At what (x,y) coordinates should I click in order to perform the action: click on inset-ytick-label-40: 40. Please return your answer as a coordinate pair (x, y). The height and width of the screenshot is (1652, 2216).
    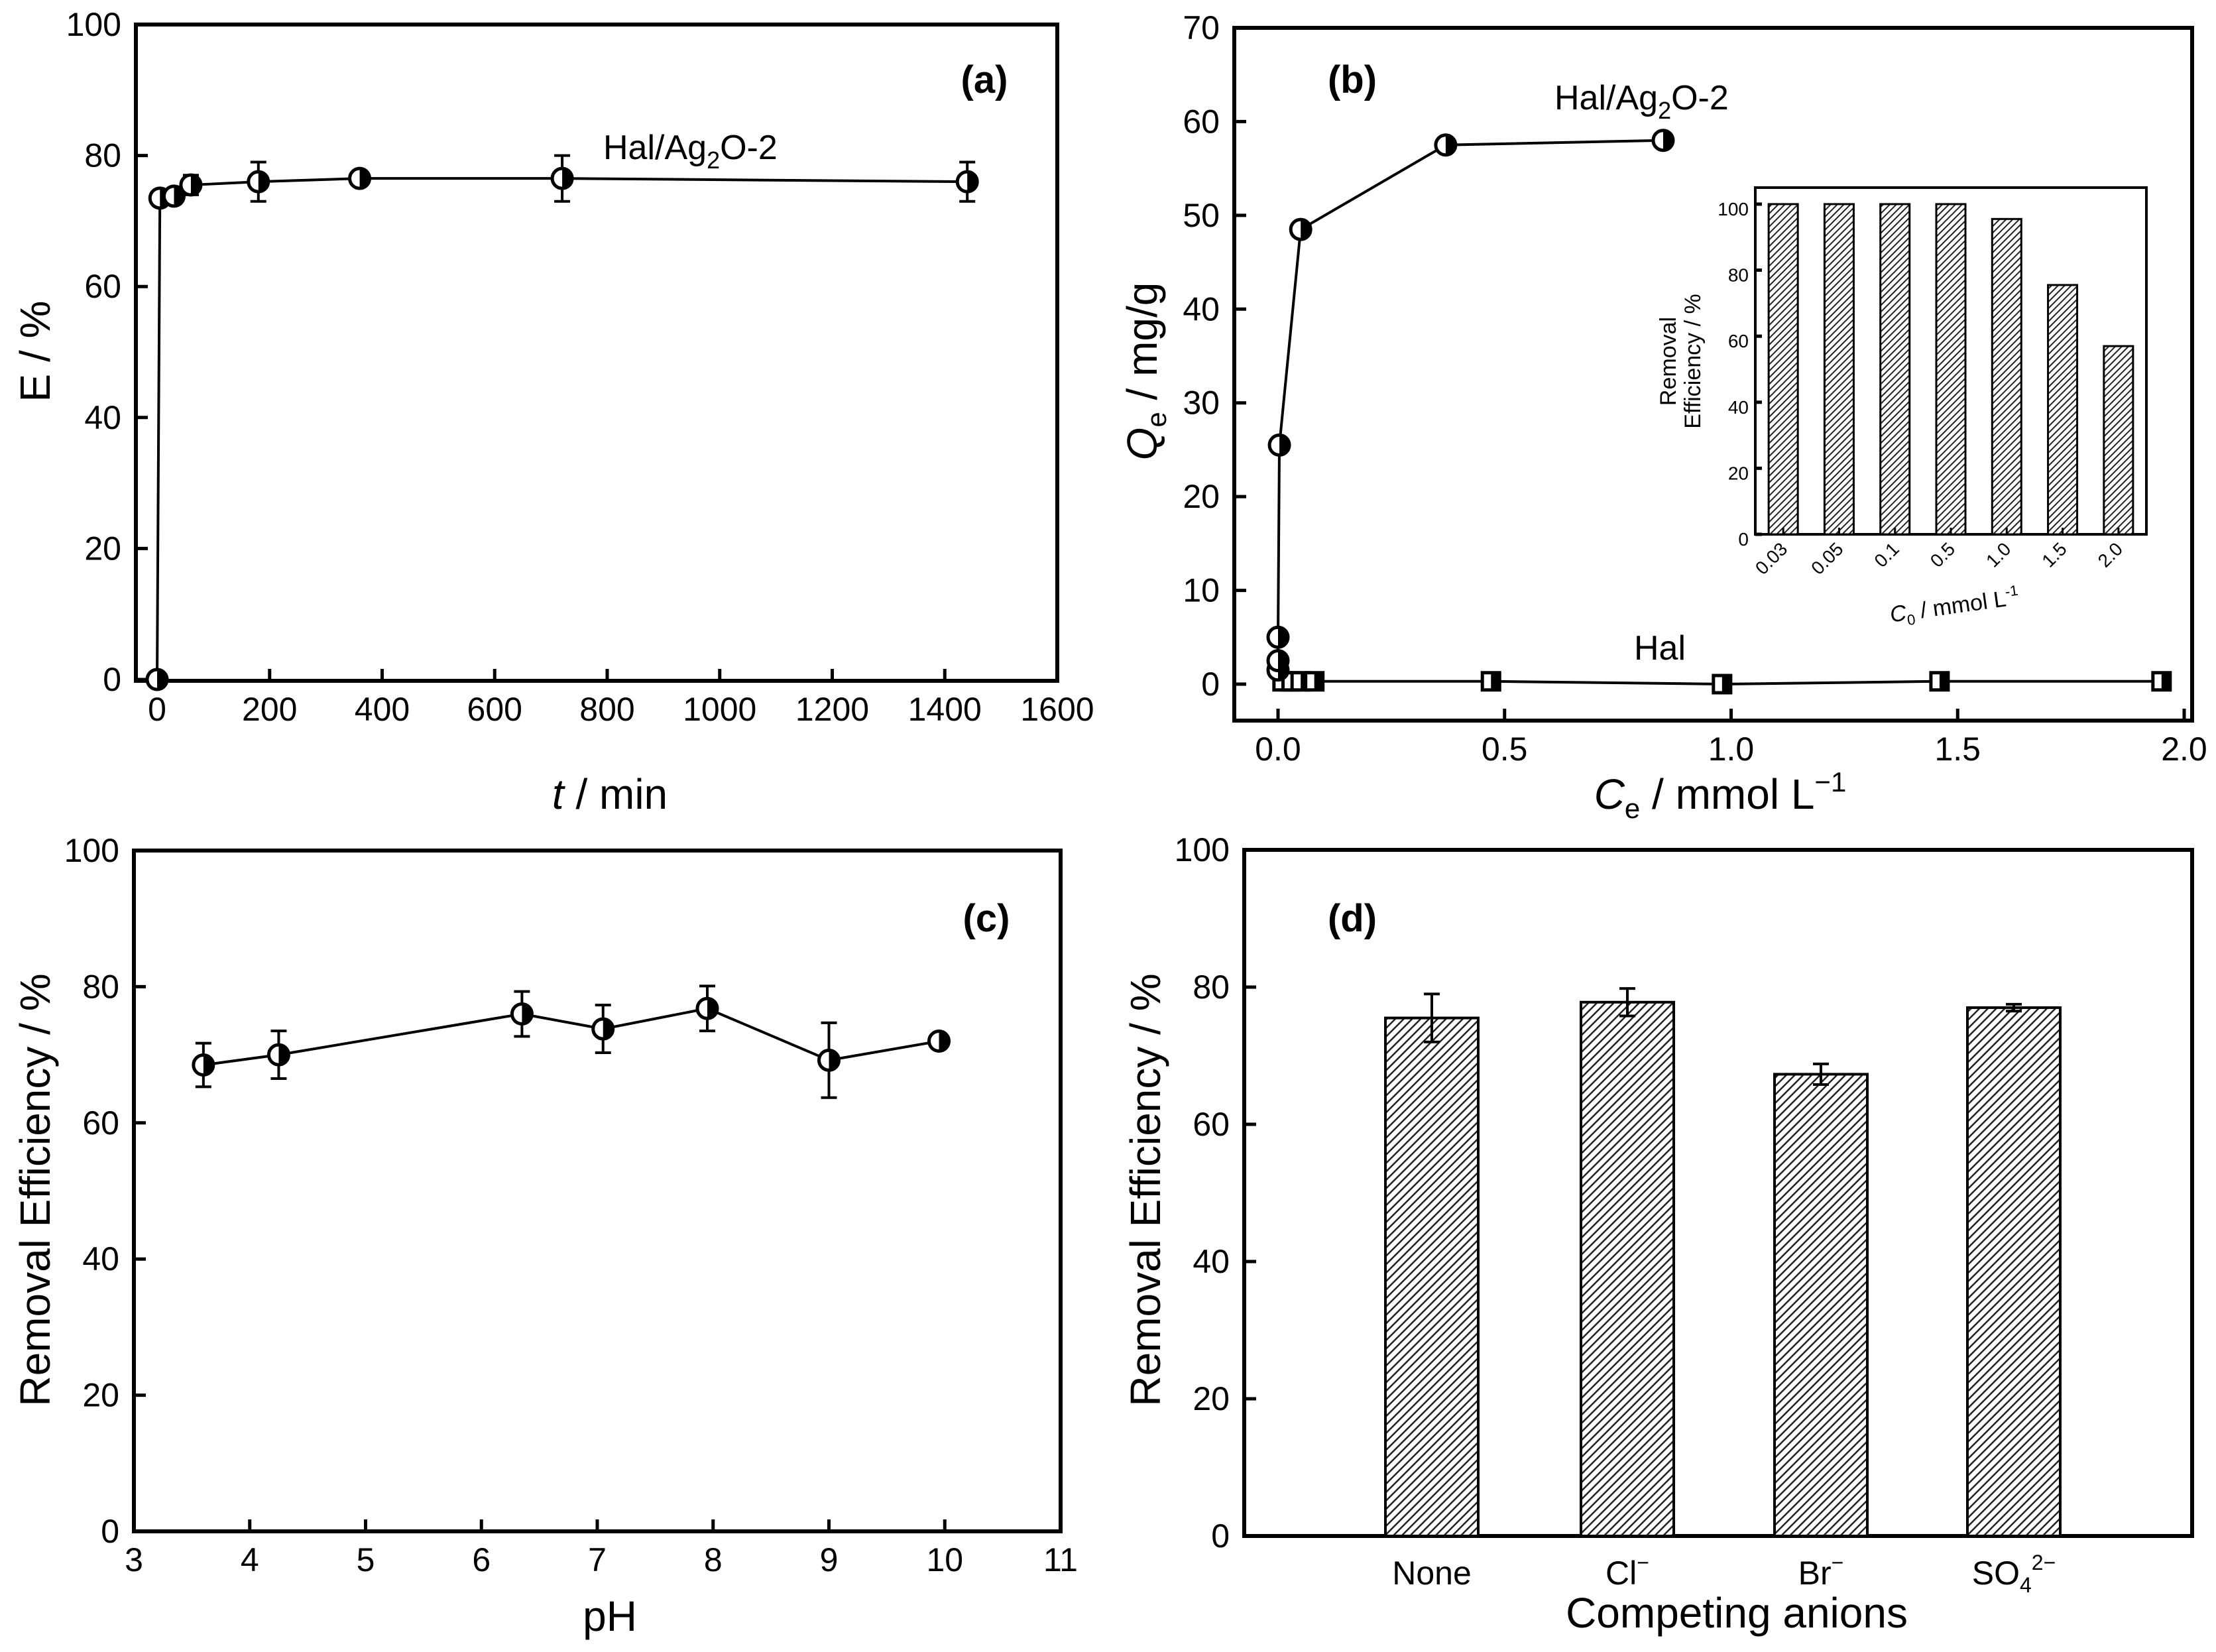
    Looking at the image, I should click on (1738, 407).